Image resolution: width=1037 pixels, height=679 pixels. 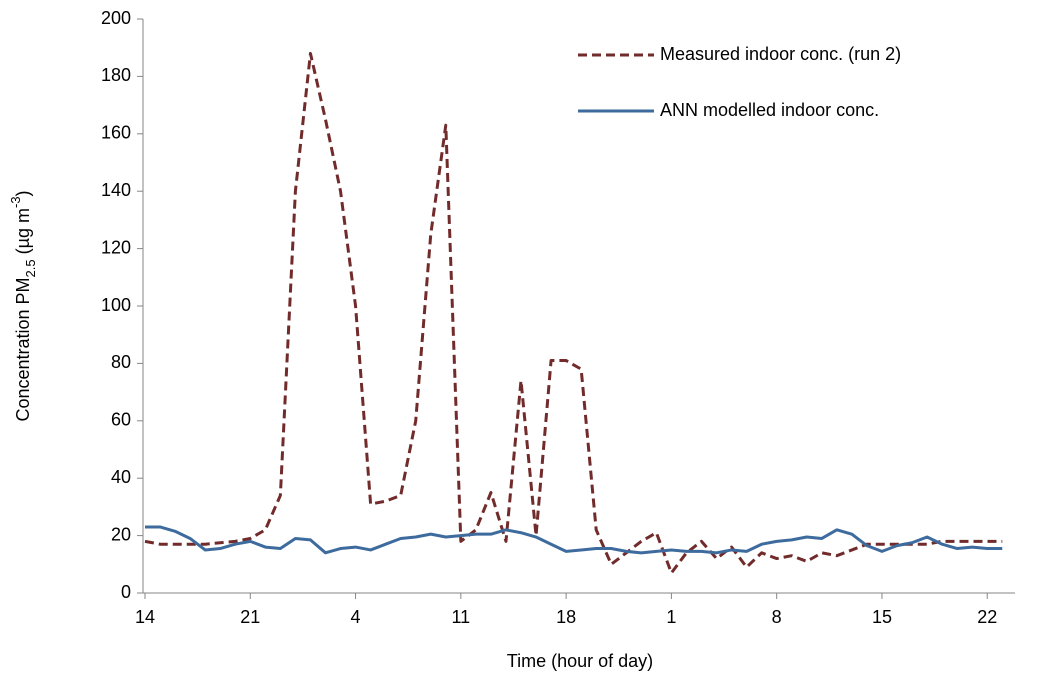 I want to click on y-axis-title: Concentration PM2.5 (µg m-3), so click(x=23, y=305).